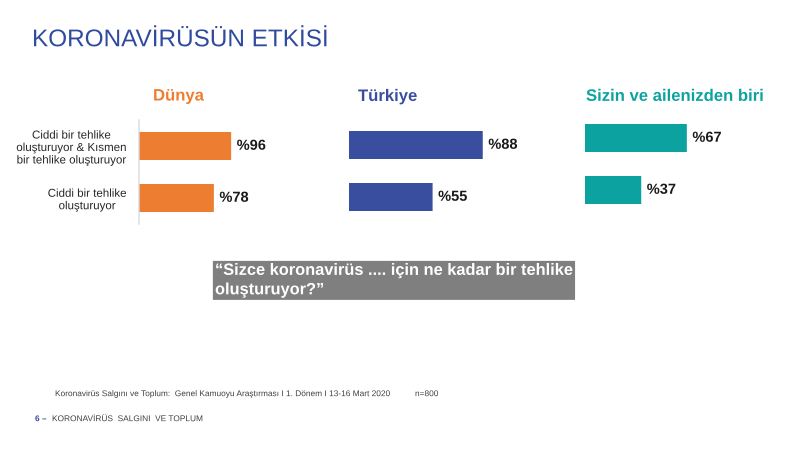 The height and width of the screenshot is (450, 800). Describe the element at coordinates (251, 145) in the screenshot. I see `data-label: %96` at that location.